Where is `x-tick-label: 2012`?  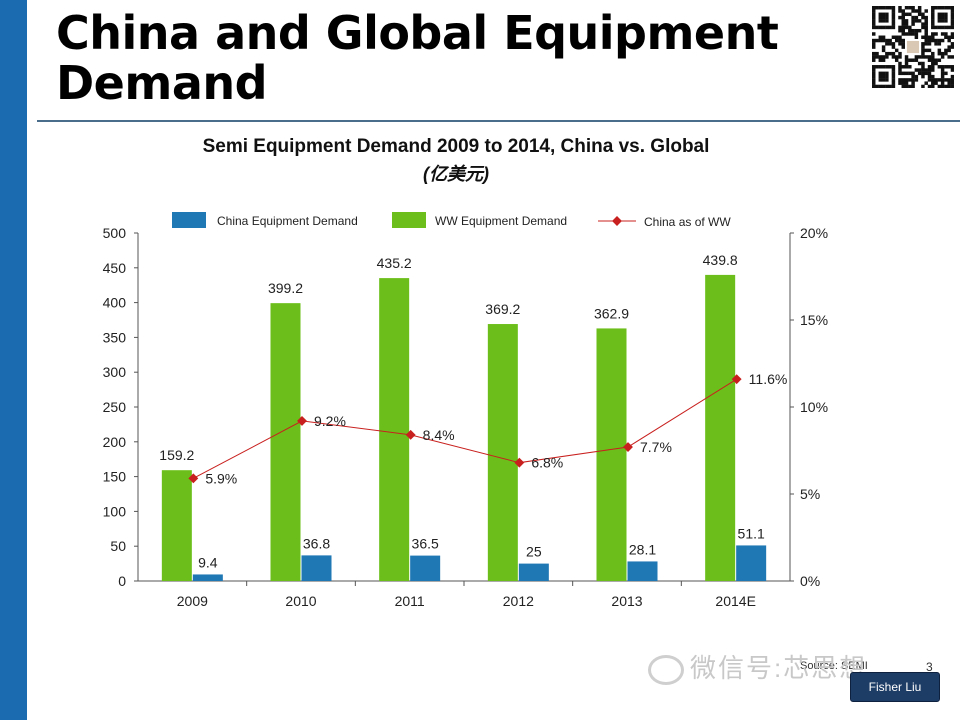
x-tick-label: 2012 is located at coordinates (518, 601).